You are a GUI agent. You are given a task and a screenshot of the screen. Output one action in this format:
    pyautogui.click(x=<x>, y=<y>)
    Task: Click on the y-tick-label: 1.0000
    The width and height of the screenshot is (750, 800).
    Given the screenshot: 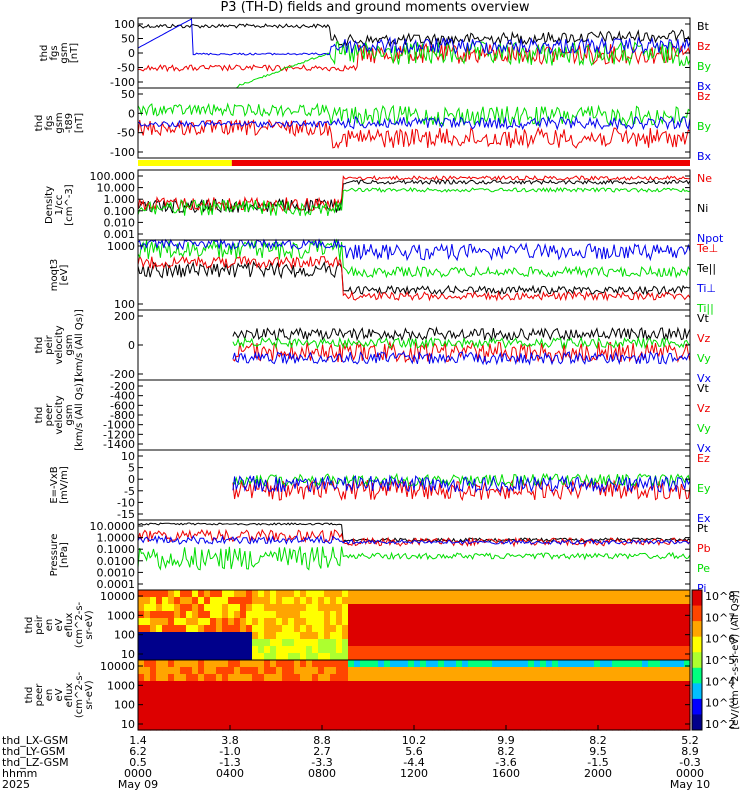 What is the action you would take?
    pyautogui.click(x=116, y=538)
    